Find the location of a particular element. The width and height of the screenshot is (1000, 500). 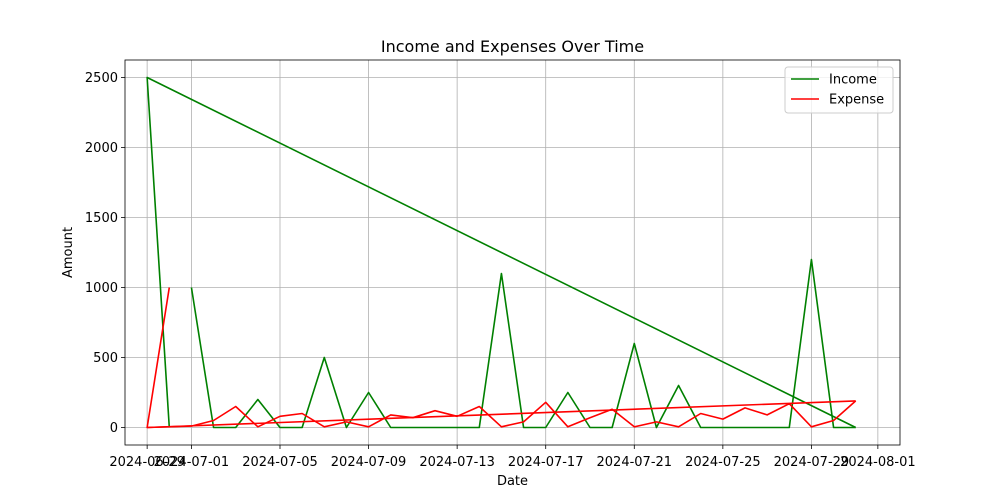

x-tick-label: 2024-07-05 is located at coordinates (280, 462).